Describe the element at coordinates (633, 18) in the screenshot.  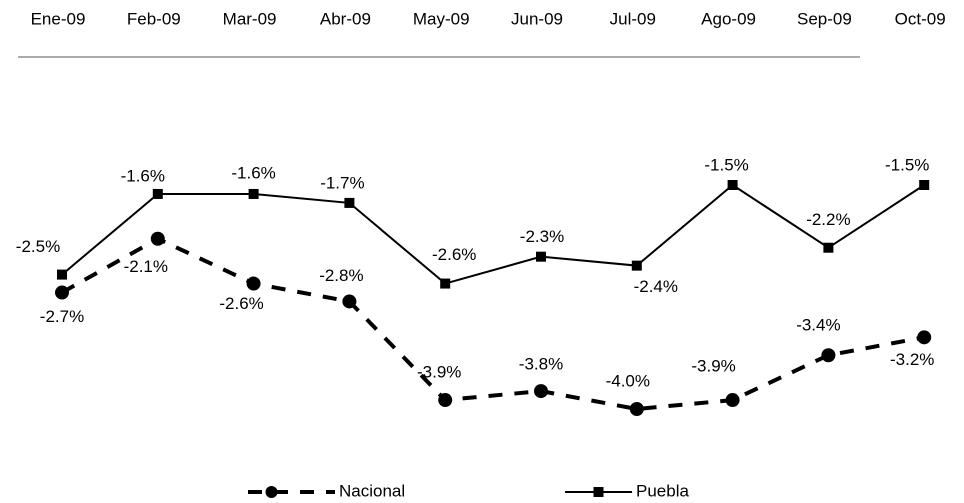
I see `x-tick-label: Jul-09` at that location.